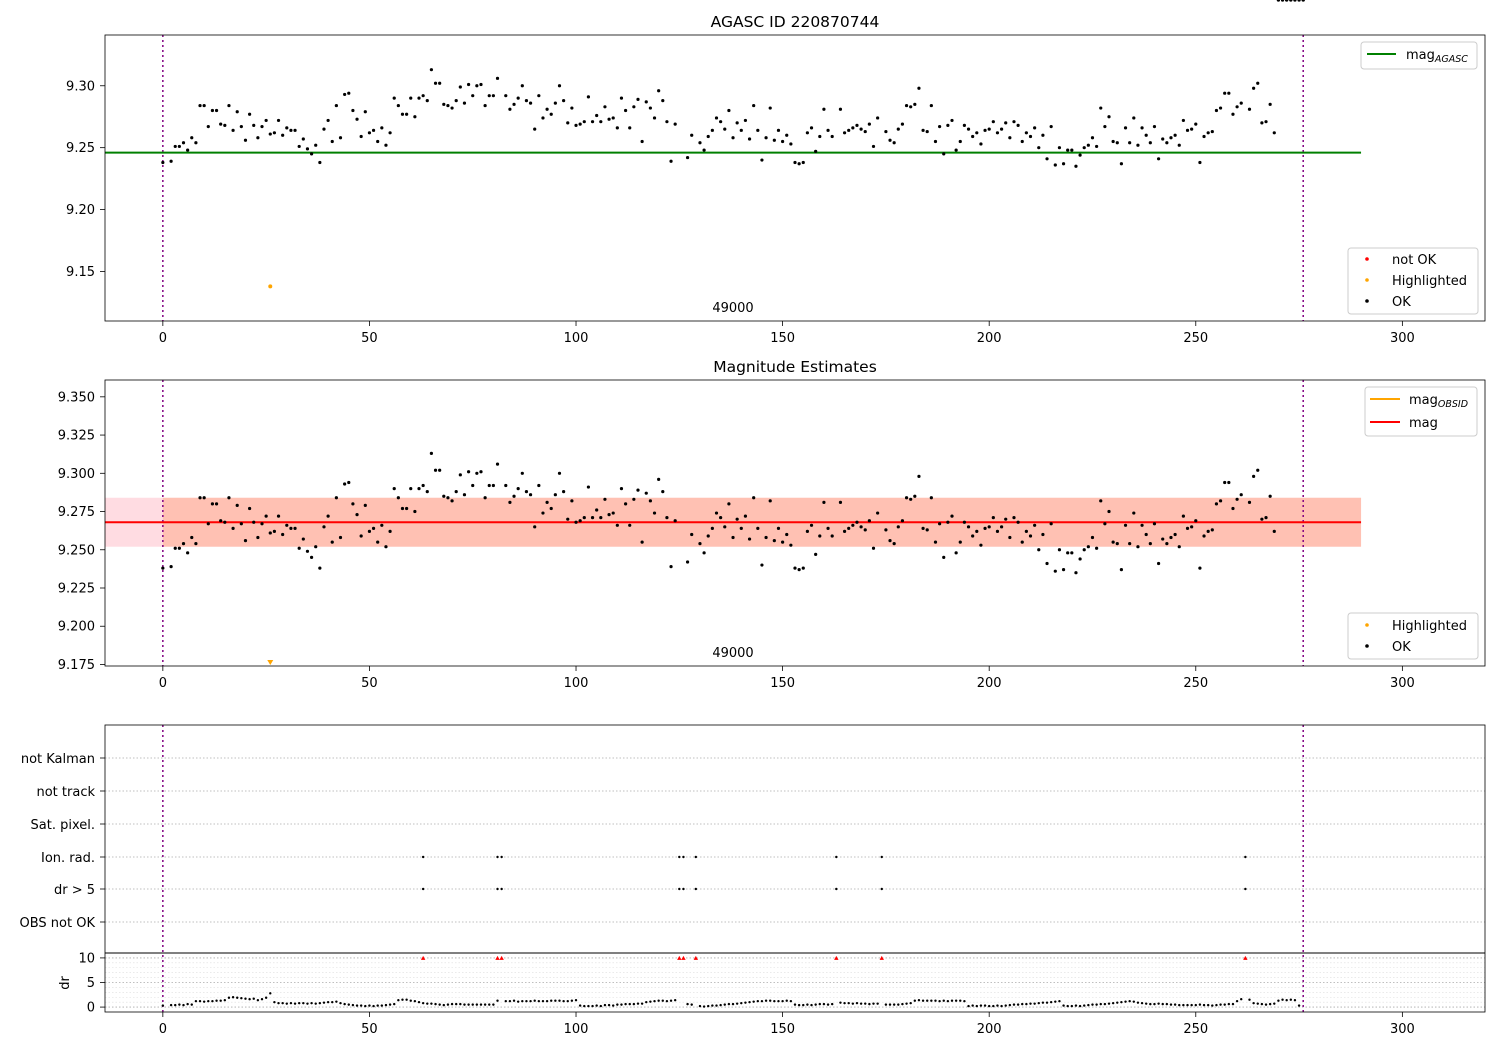 The width and height of the screenshot is (1500, 1050). Describe the element at coordinates (1245, 857) in the screenshot. I see `flag-point` at that location.